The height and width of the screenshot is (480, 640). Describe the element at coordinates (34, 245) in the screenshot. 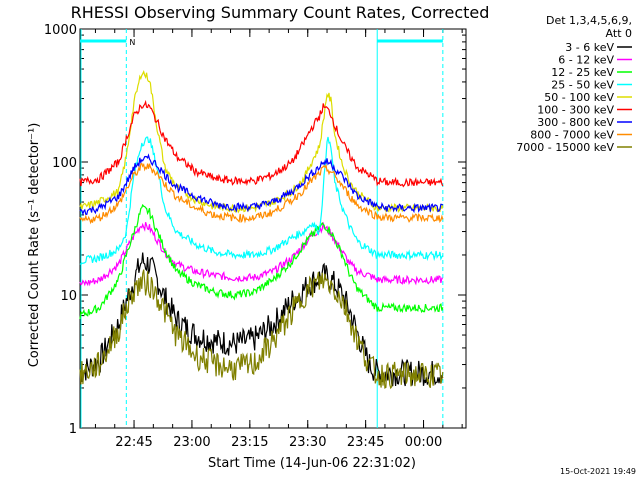

I see `y-axis-label: Corrected Count Rate (s⁻¹ detector⁻¹)` at that location.